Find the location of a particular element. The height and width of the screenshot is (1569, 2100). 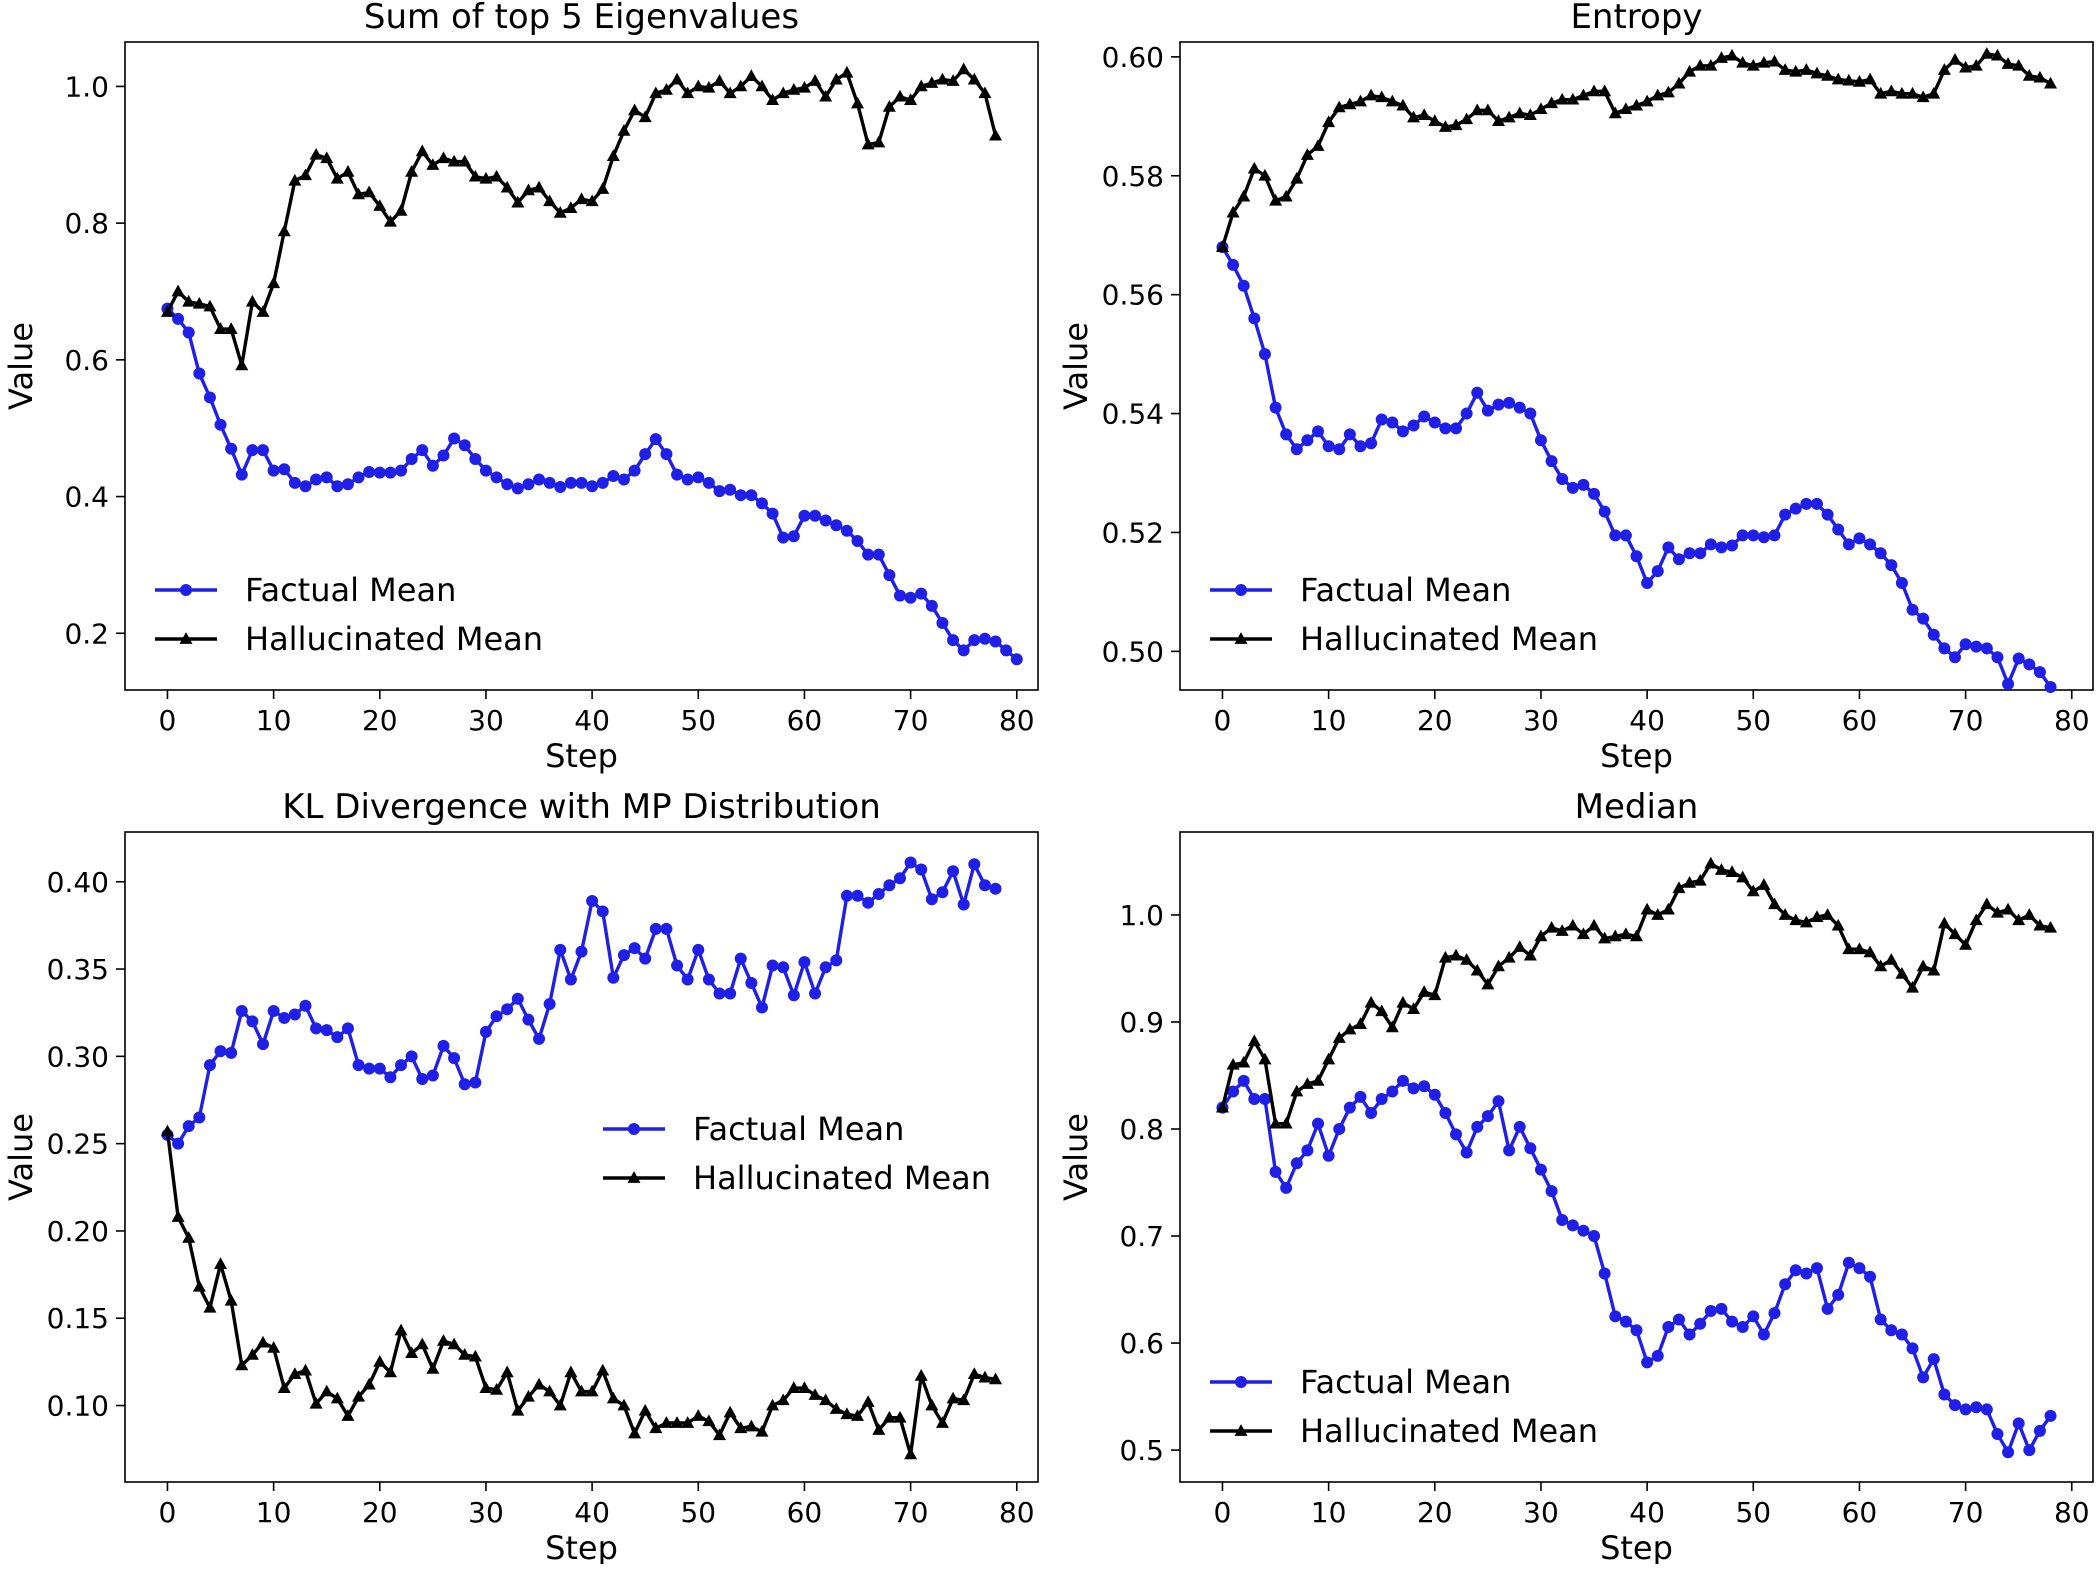

x-tick-label: 50 is located at coordinates (1753, 720).